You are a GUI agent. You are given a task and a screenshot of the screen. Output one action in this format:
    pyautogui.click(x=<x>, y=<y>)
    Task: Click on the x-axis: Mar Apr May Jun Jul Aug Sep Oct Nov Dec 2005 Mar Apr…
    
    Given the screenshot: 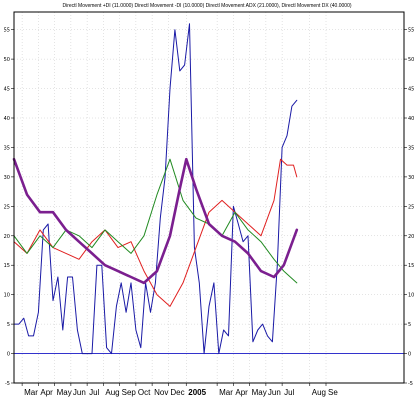 What is the action you would take?
    pyautogui.click(x=179, y=390)
    